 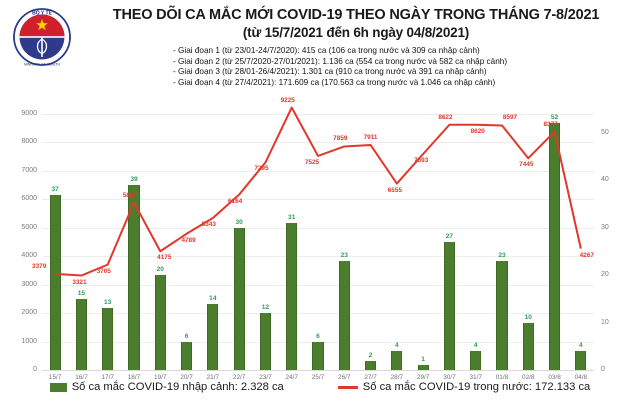 What do you see at coordinates (164, 258) in the screenshot?
I see `line-value-label: 4175` at bounding box center [164, 258].